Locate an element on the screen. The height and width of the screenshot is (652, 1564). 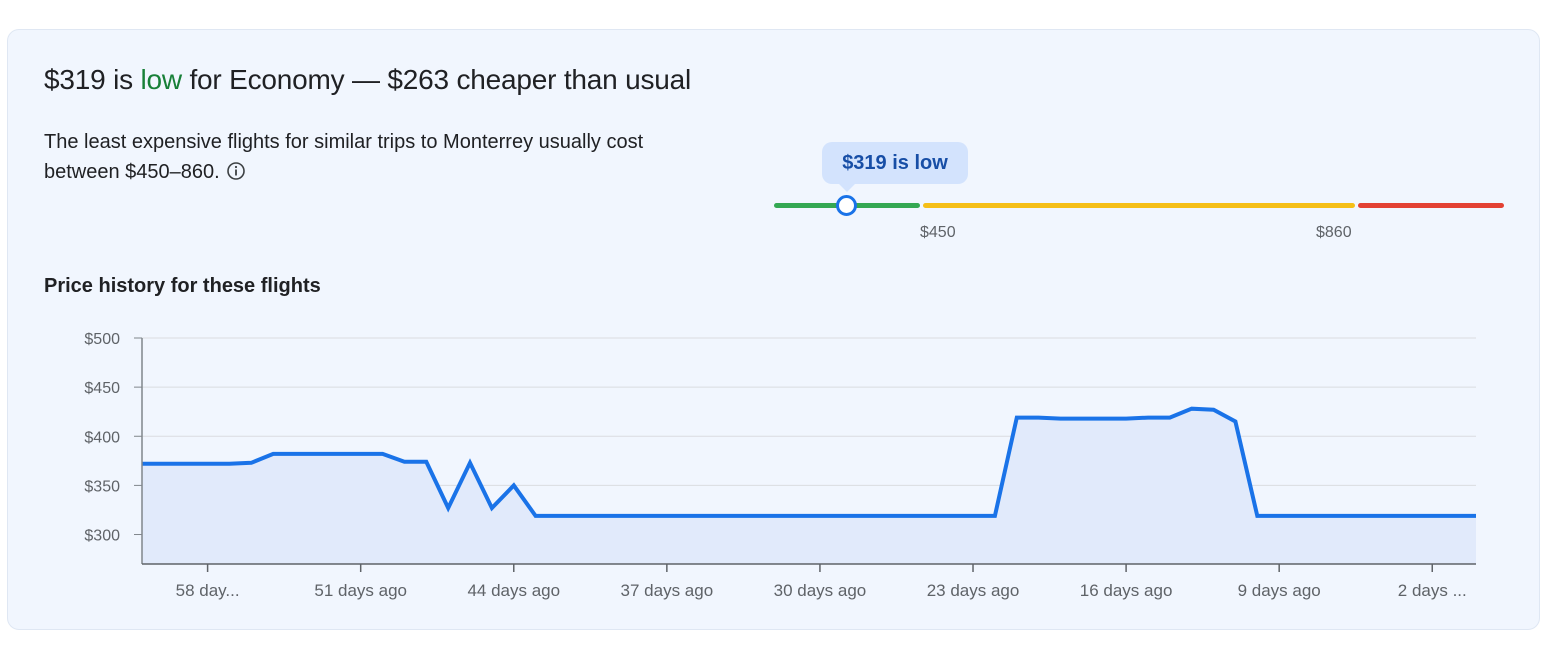
tooltip-pointer is located at coordinates (847, 187).